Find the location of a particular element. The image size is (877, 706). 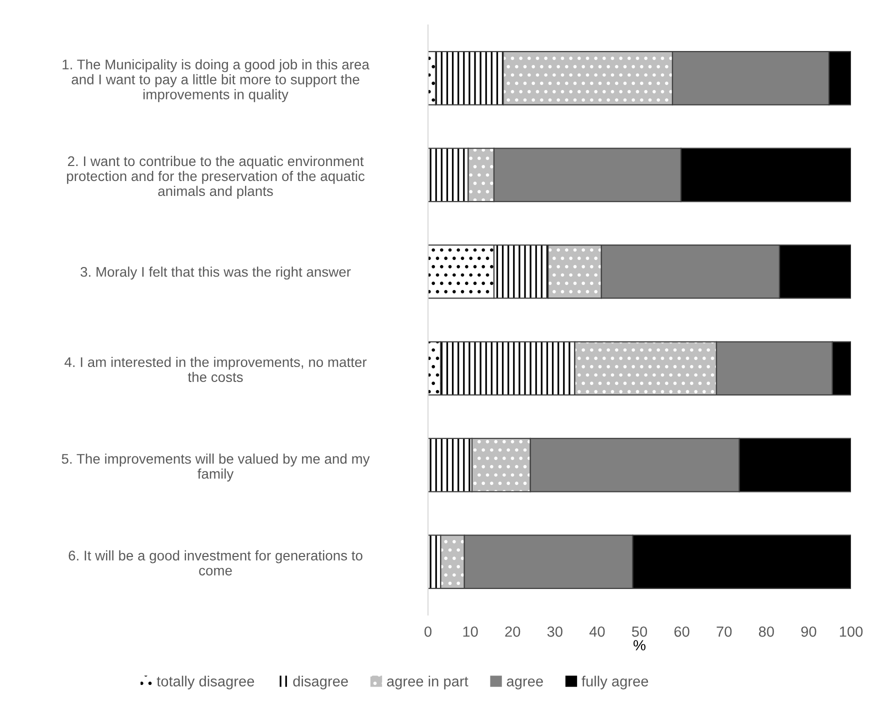

y-tick-label: 2. I want to contribue to the aquatic environment protection and for the preservation of the aquatic animals and plants is located at coordinates (216, 177).